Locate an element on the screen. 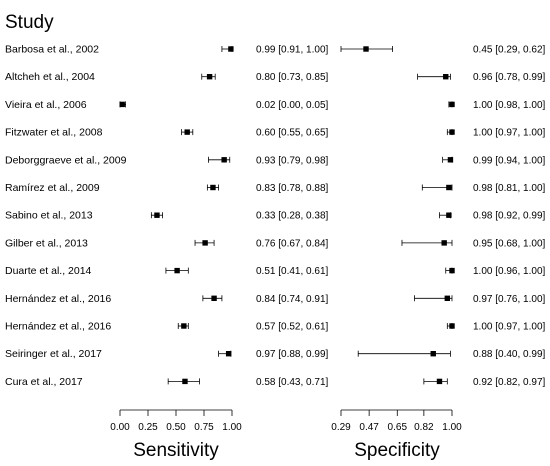 The width and height of the screenshot is (550, 466). estimate-ci-label: 1.00 [0.96, 1.00] is located at coordinates (509, 271).